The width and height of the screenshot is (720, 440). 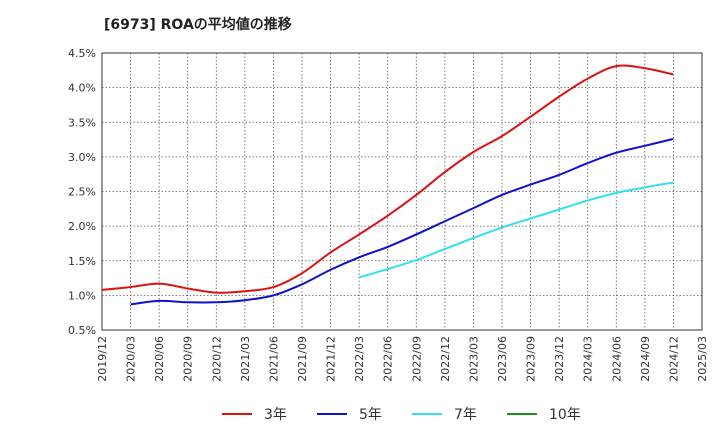 What do you see at coordinates (516, 230) in the screenshot?
I see `series-line-7年` at bounding box center [516, 230].